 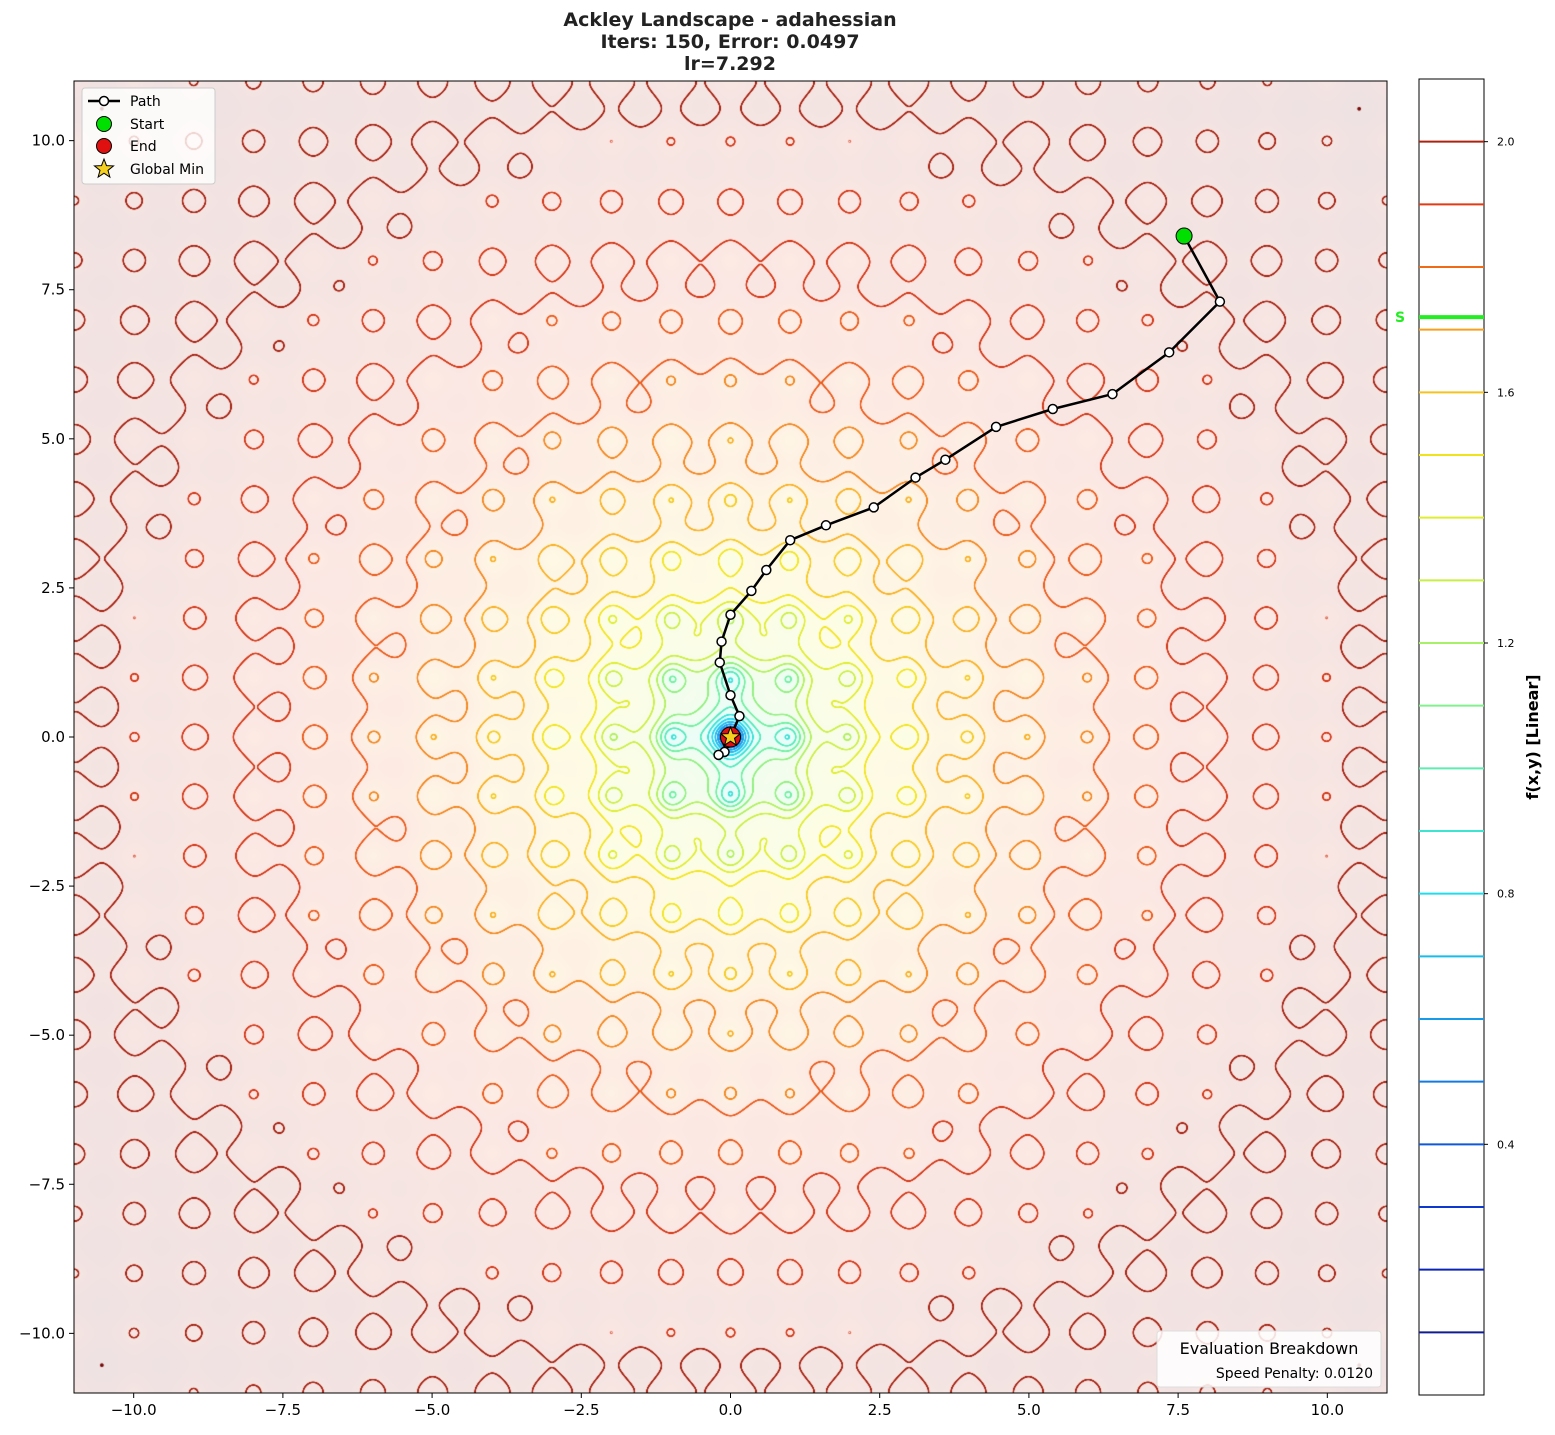 I want to click on evaluation-box-bg, so click(x=1269, y=1359).